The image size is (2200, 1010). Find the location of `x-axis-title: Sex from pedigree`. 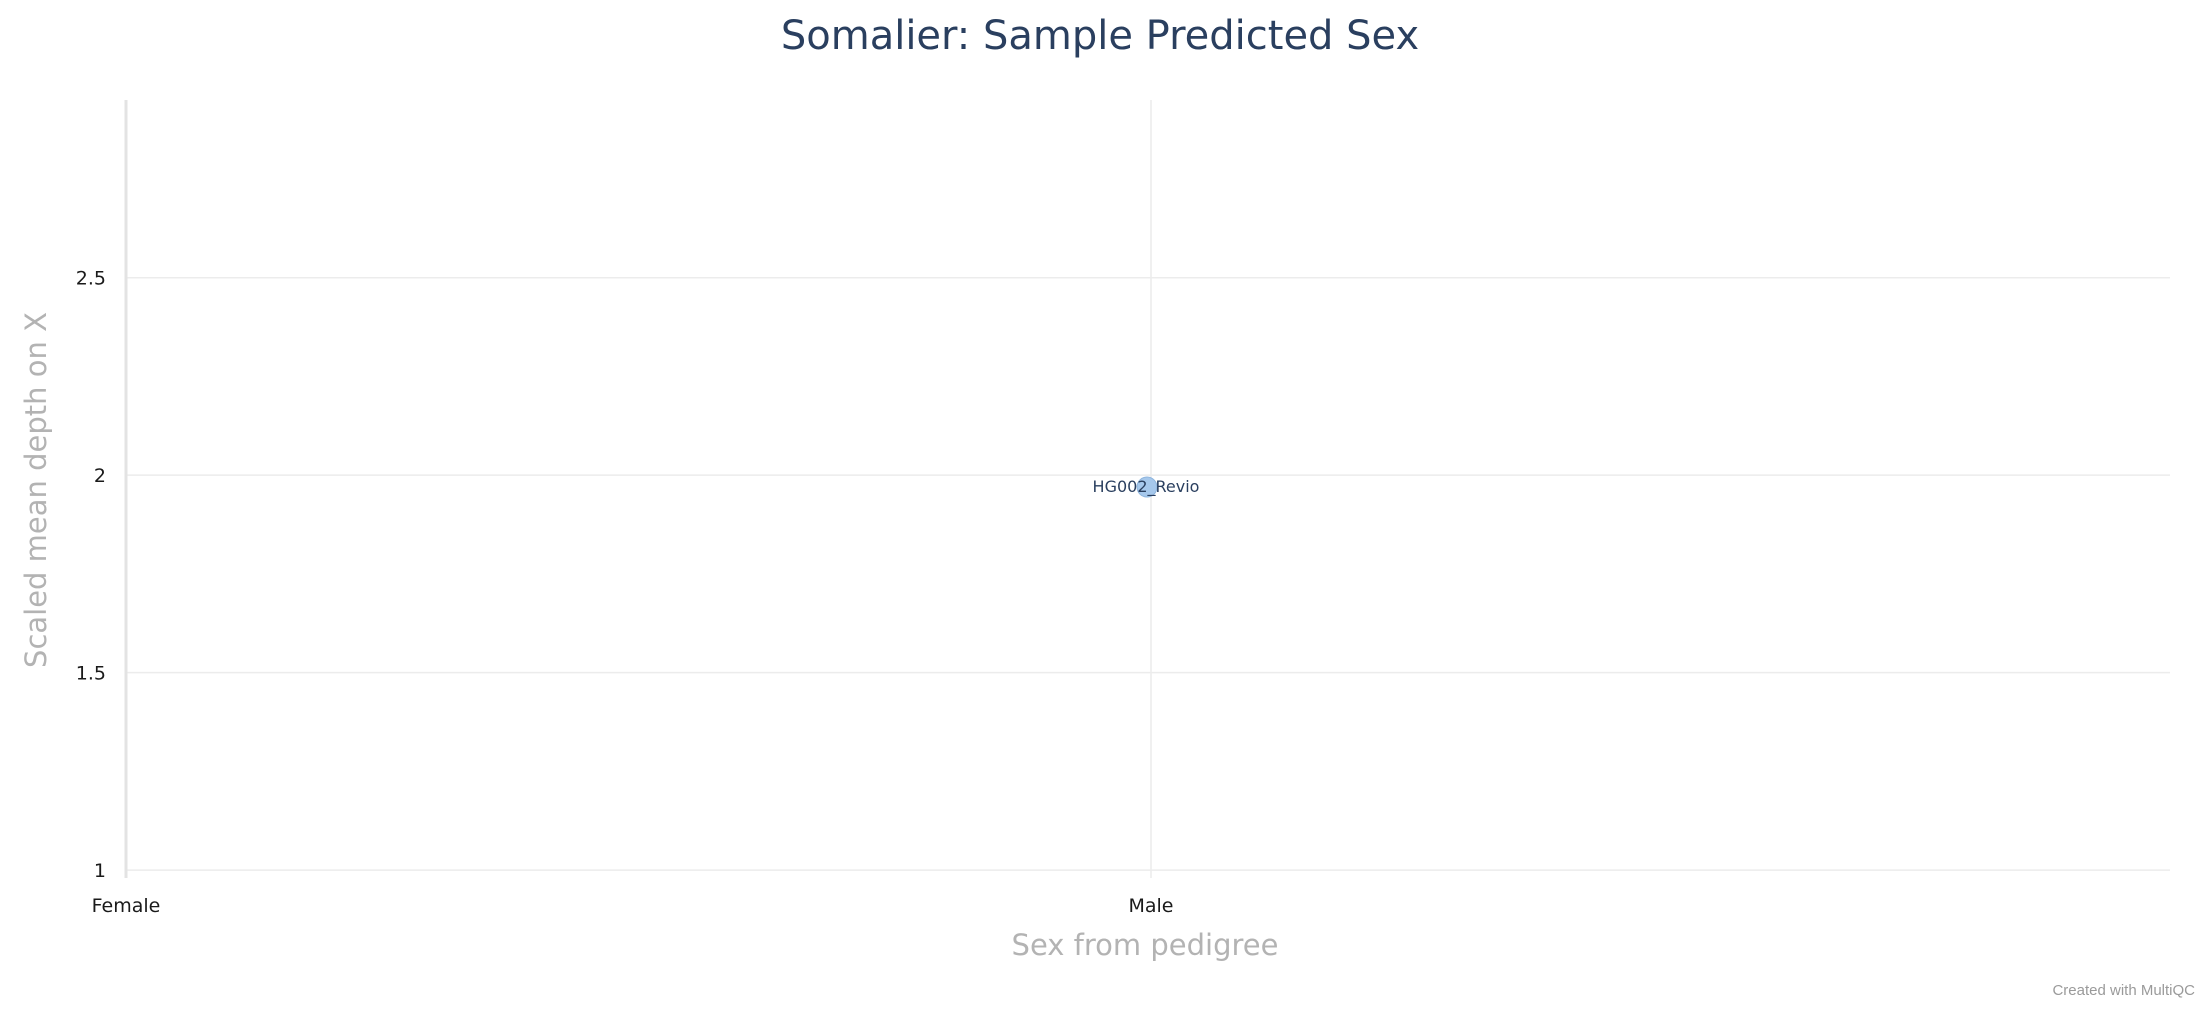

x-axis-title: Sex from pedigree is located at coordinates (1145, 945).